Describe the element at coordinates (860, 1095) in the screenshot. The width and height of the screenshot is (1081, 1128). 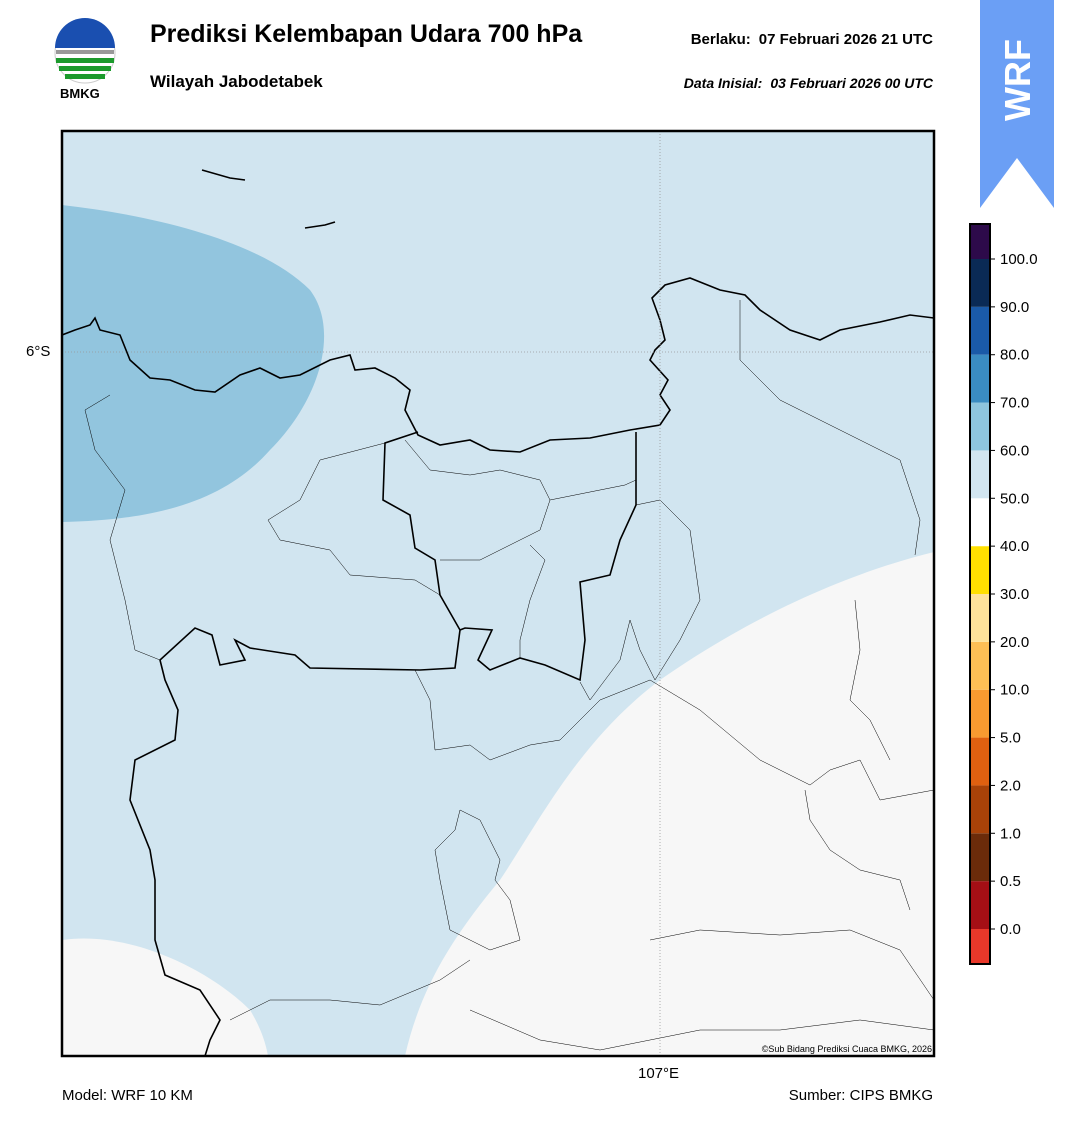
I see `source: Sumber: CIPS BMKG` at that location.